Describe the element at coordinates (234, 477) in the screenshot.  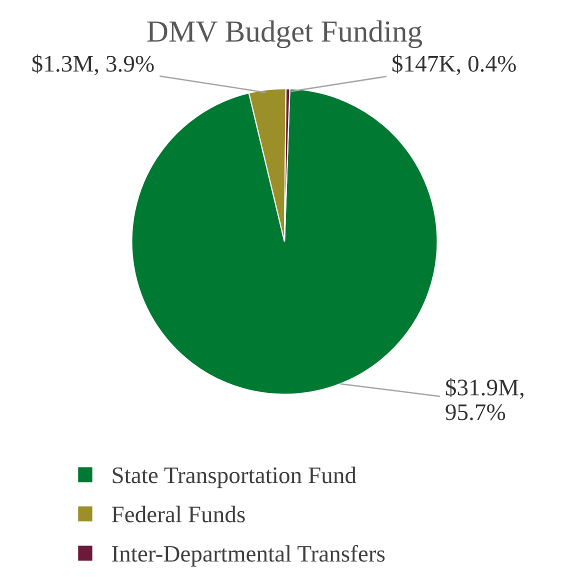
I see `legend-label: State Transportation Fund` at that location.